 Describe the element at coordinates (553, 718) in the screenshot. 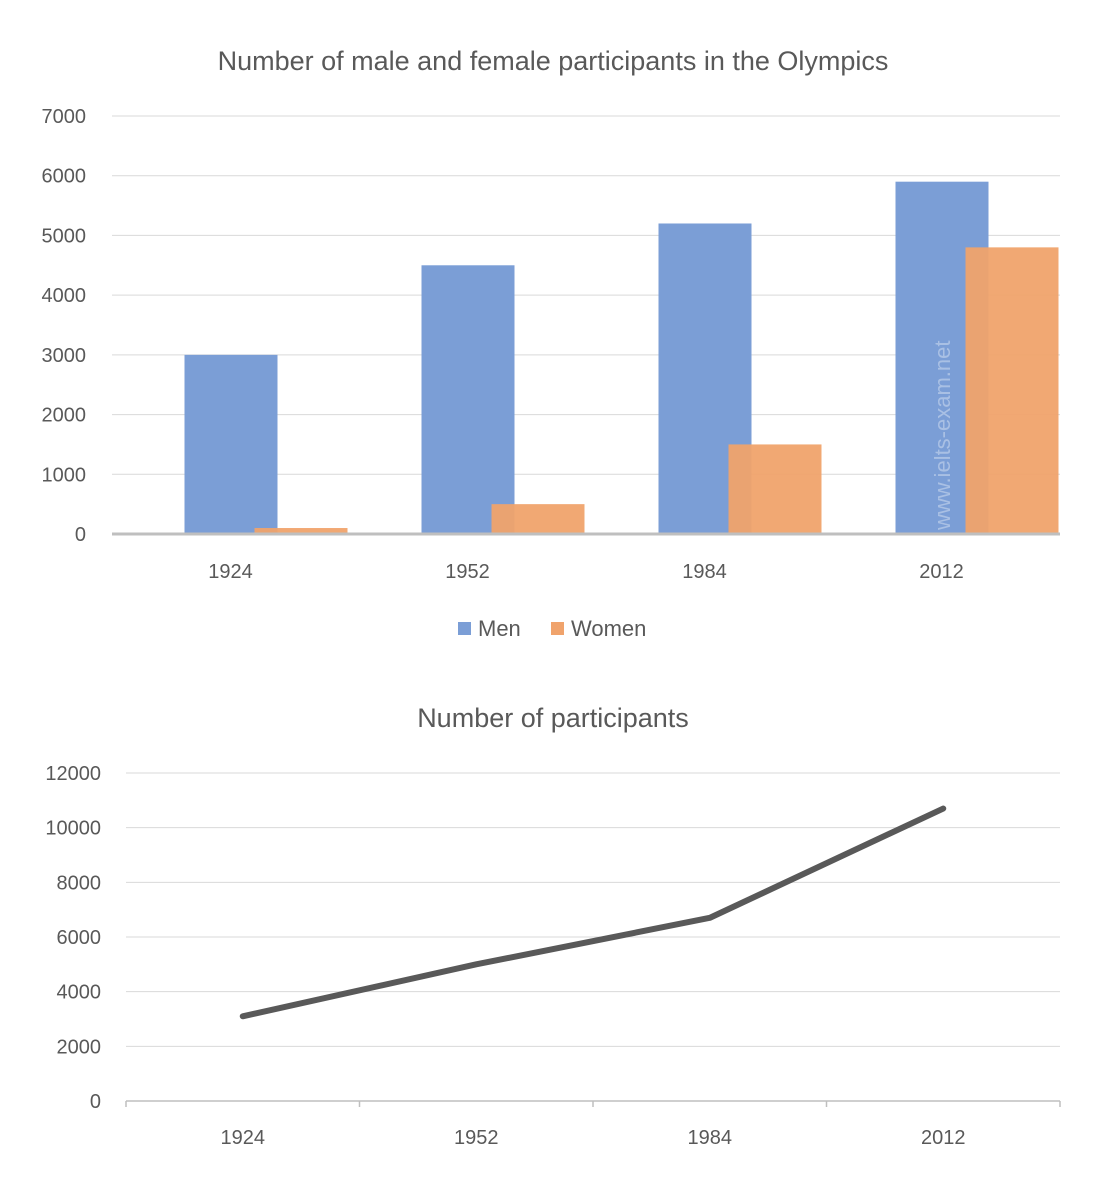

I see `line-chart-title: Number of participants` at that location.